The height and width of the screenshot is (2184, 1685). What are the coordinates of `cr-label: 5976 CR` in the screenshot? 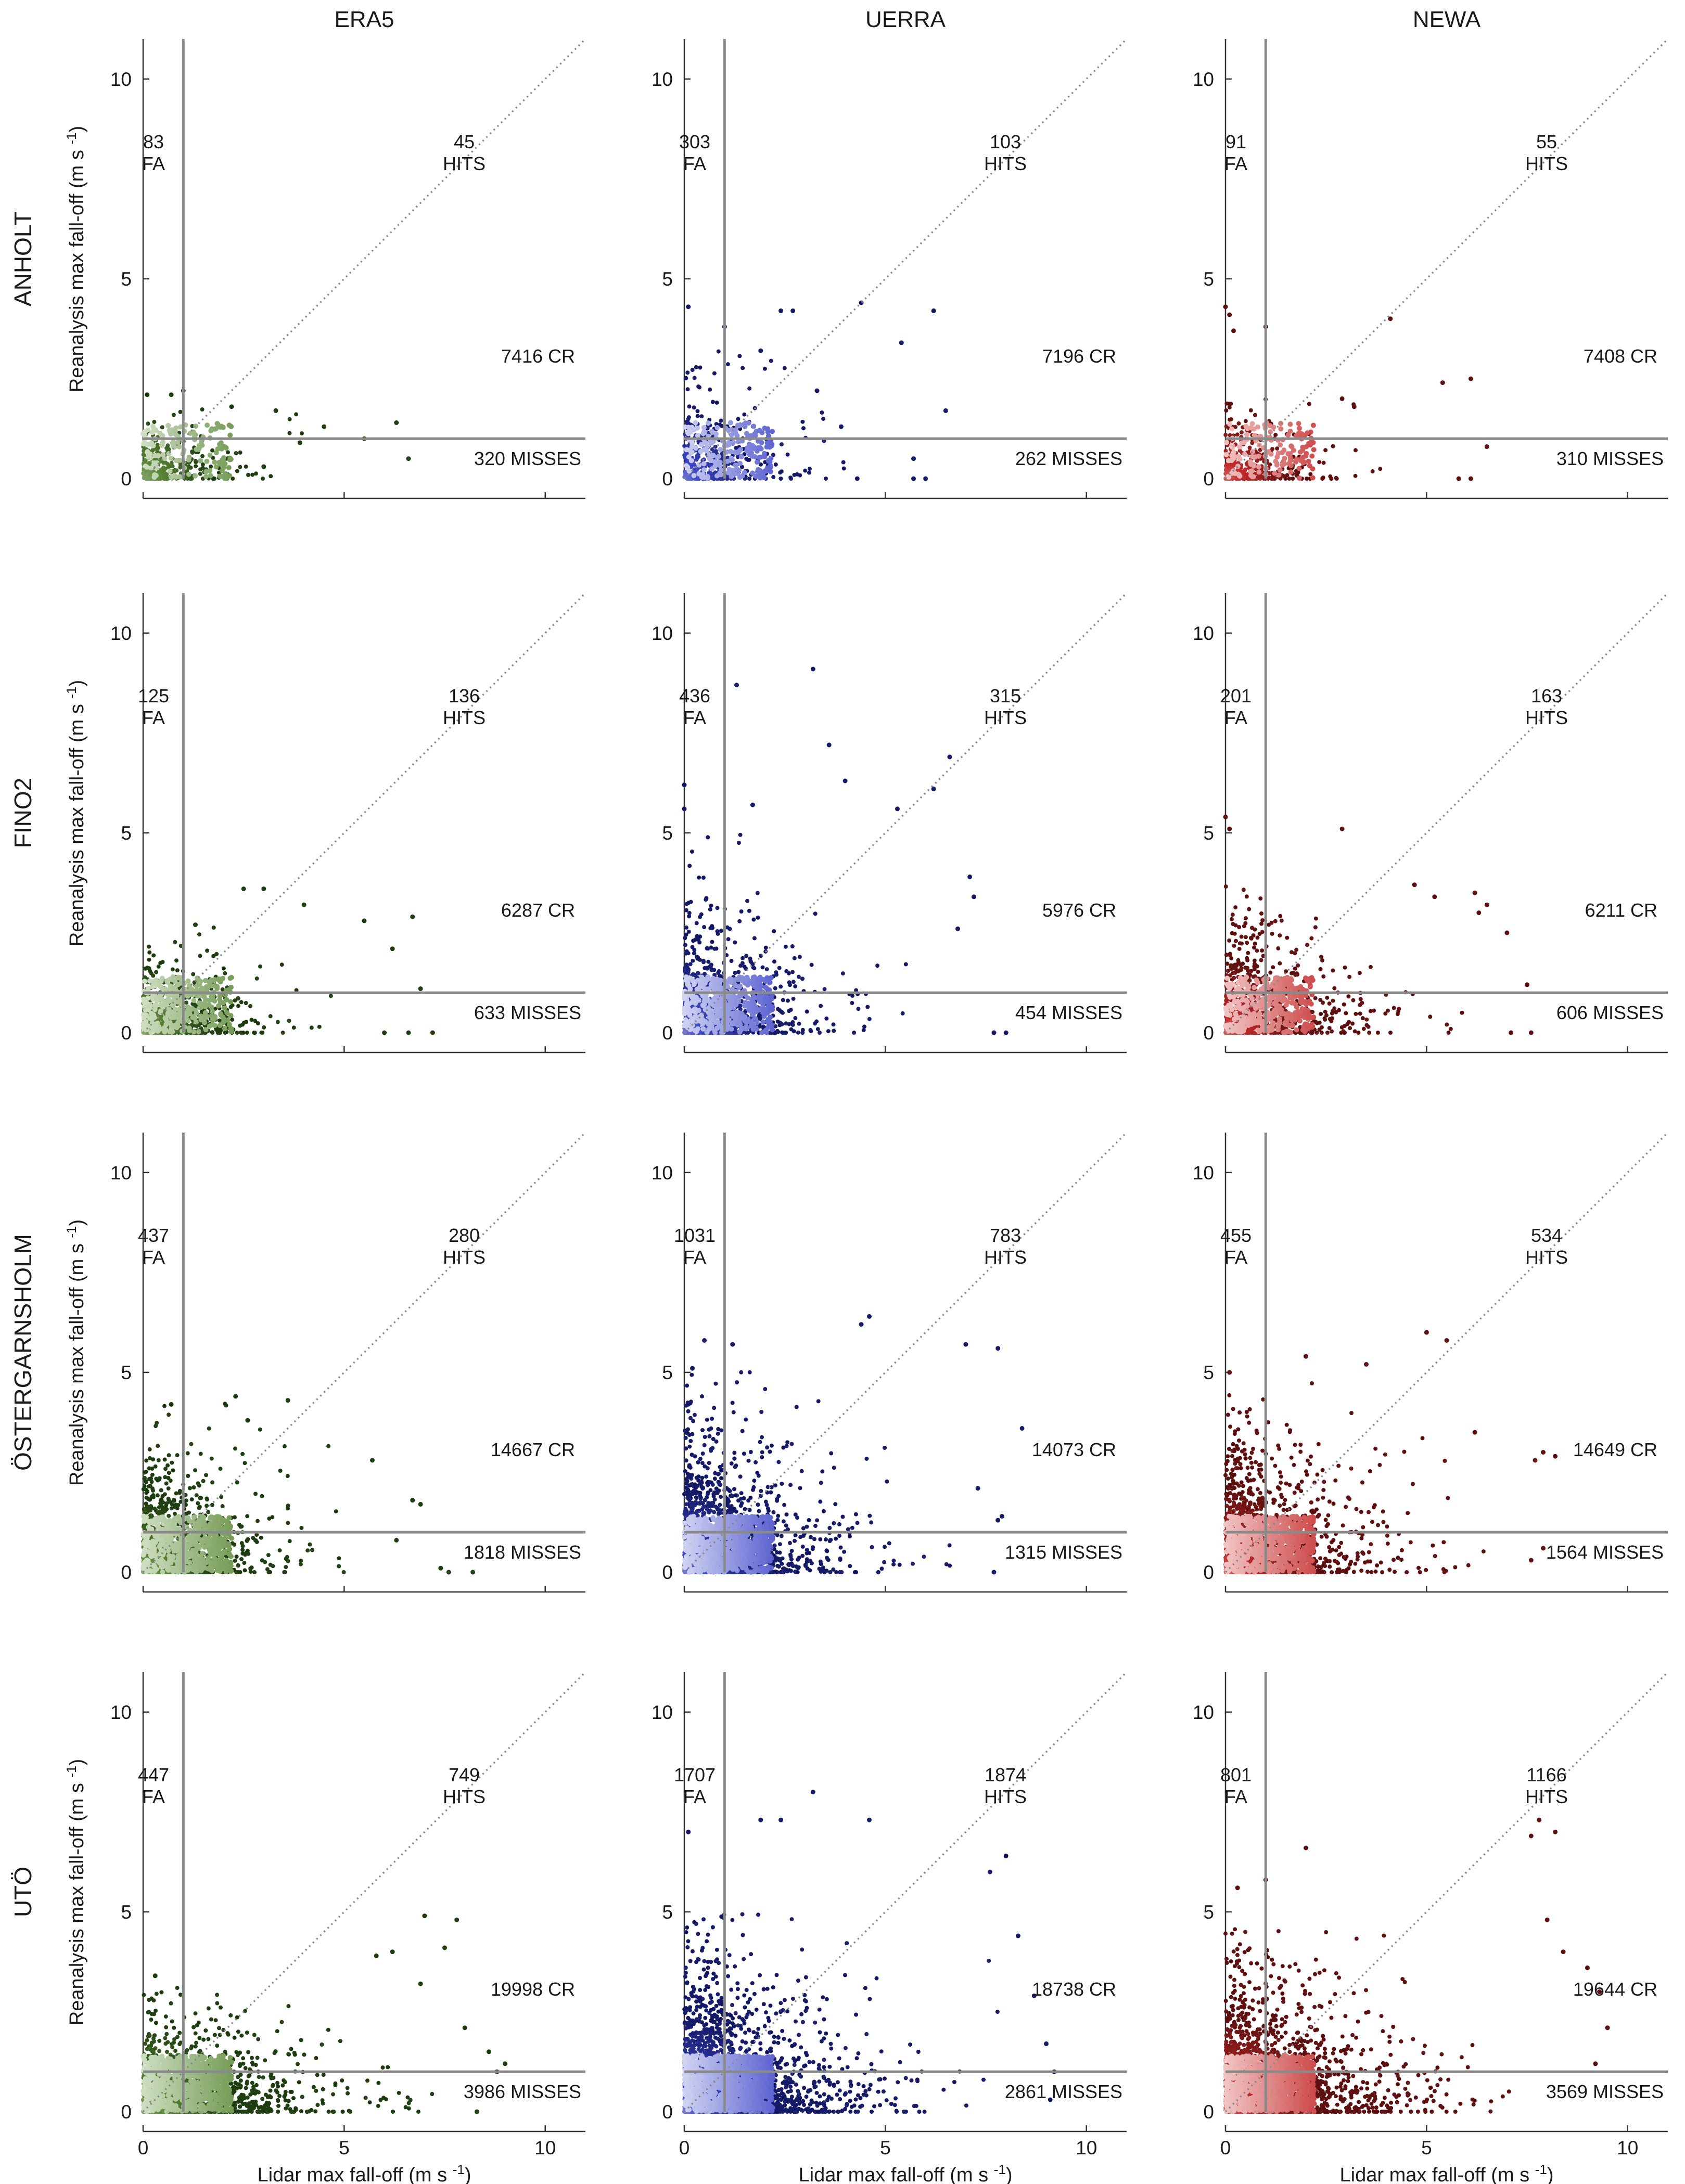 It's located at (1079, 910).